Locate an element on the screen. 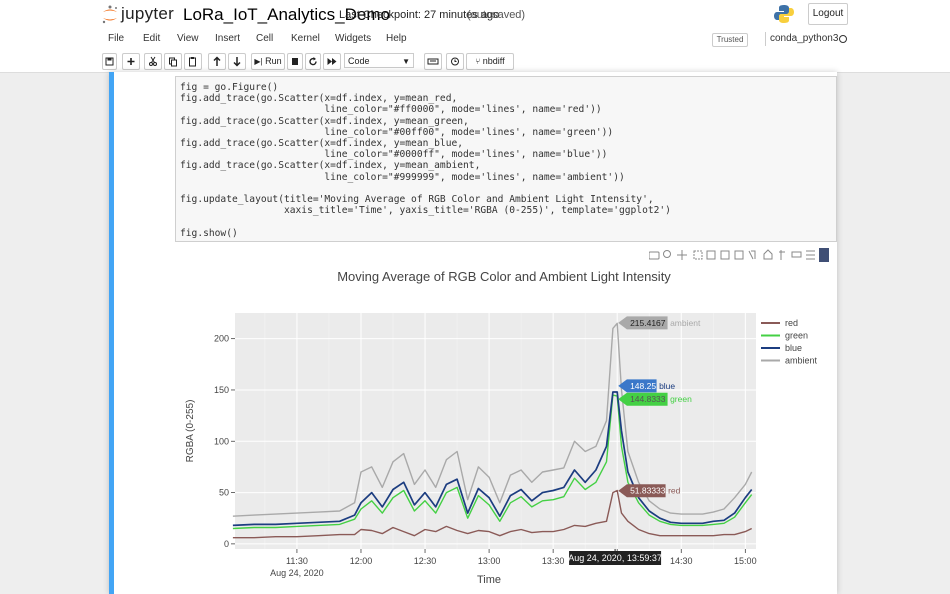  menu-kernel: Kernel is located at coordinates (305, 38).